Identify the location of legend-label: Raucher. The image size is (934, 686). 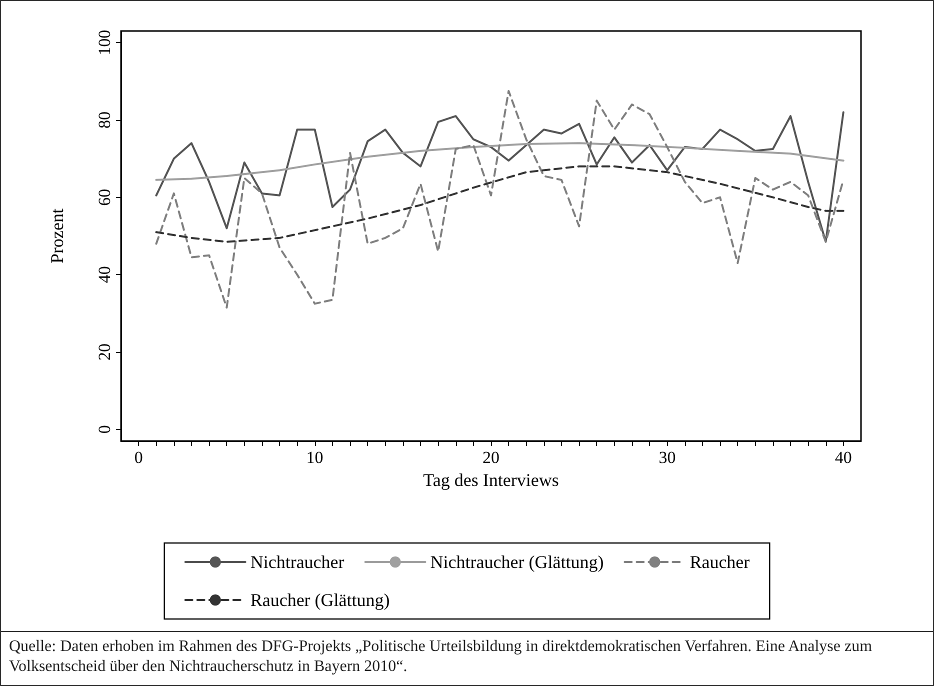
(720, 562).